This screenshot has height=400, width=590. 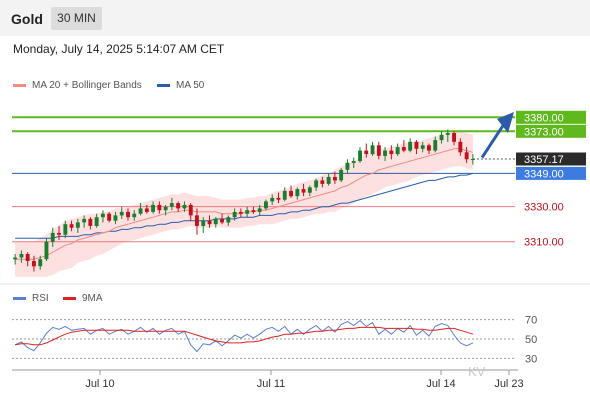 I want to click on legend-ma20-bb: MA 20 + Bollinger Bands, so click(x=77, y=85).